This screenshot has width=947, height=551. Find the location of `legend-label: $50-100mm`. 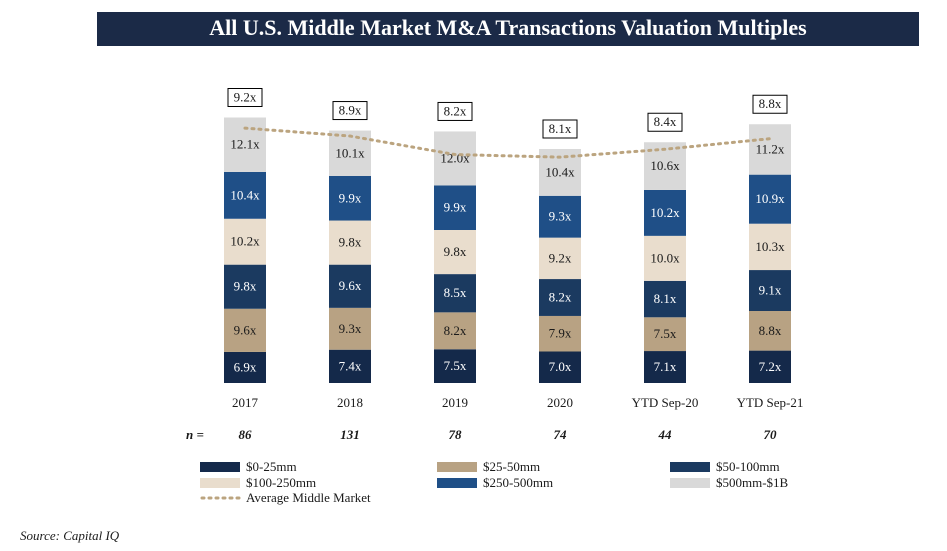

legend-label: $50-100mm is located at coordinates (748, 466).